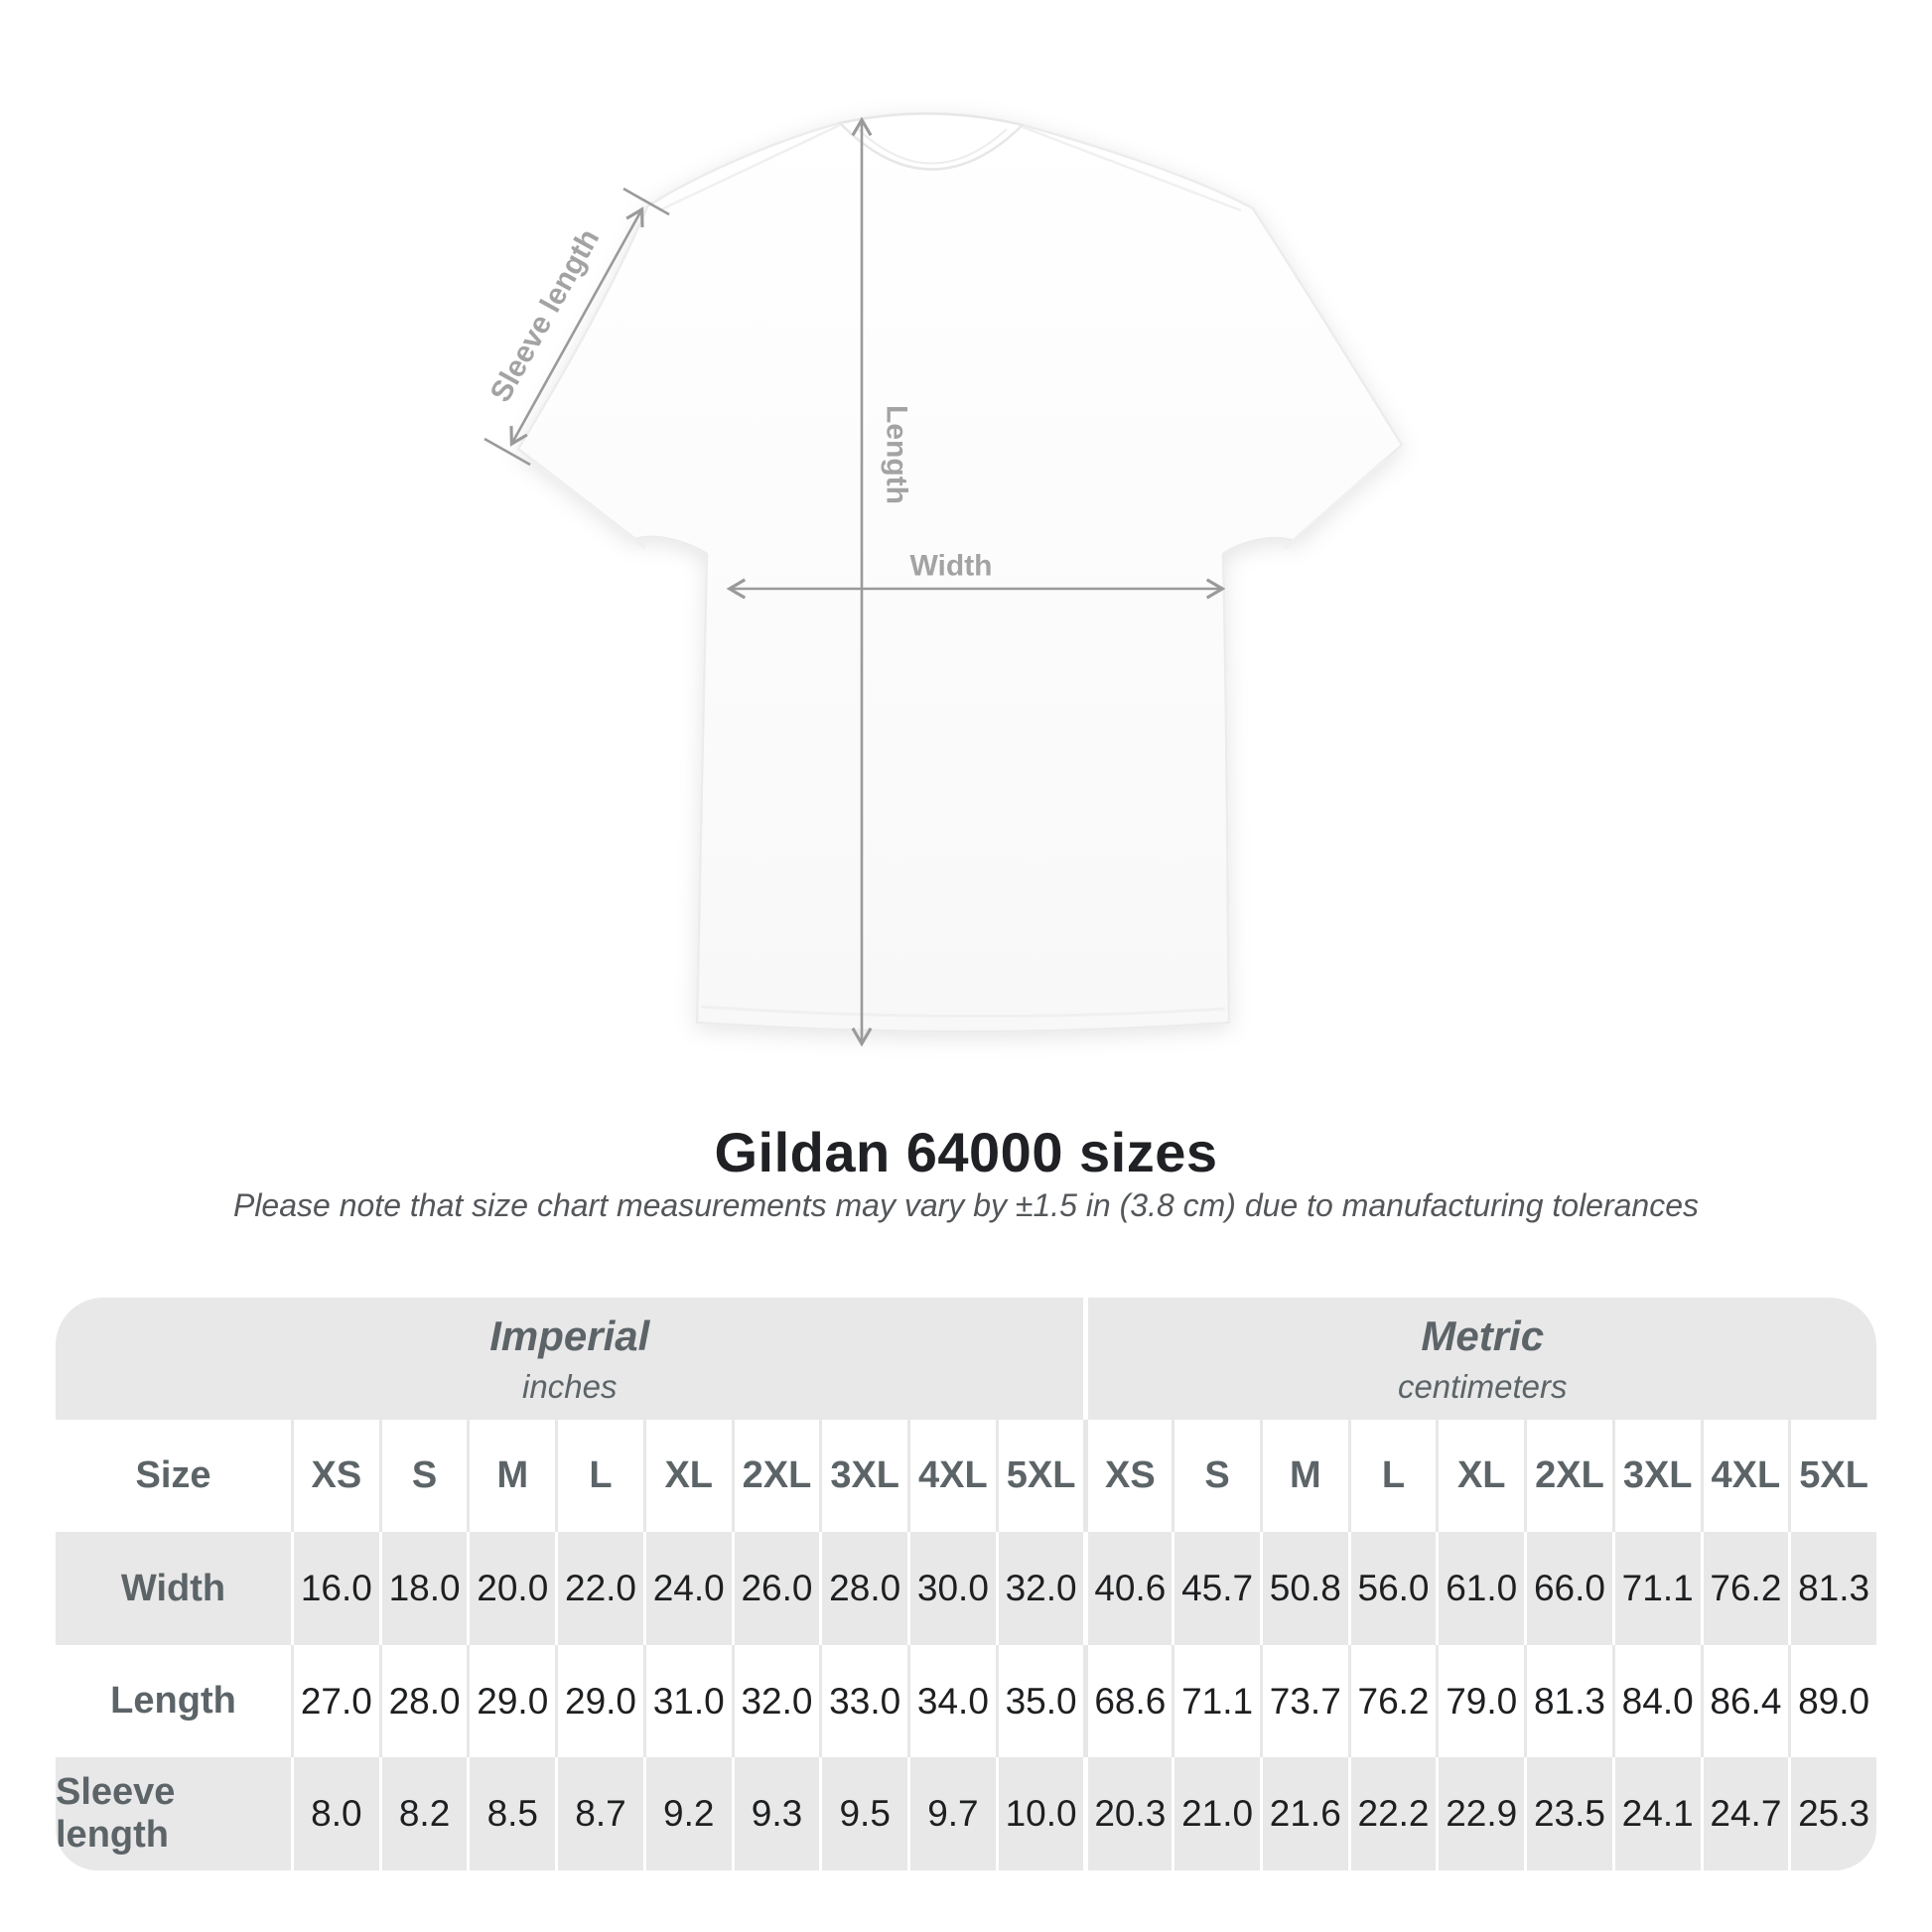 This screenshot has width=1932, height=1932. I want to click on table-cell: 24.7, so click(1745, 1814).